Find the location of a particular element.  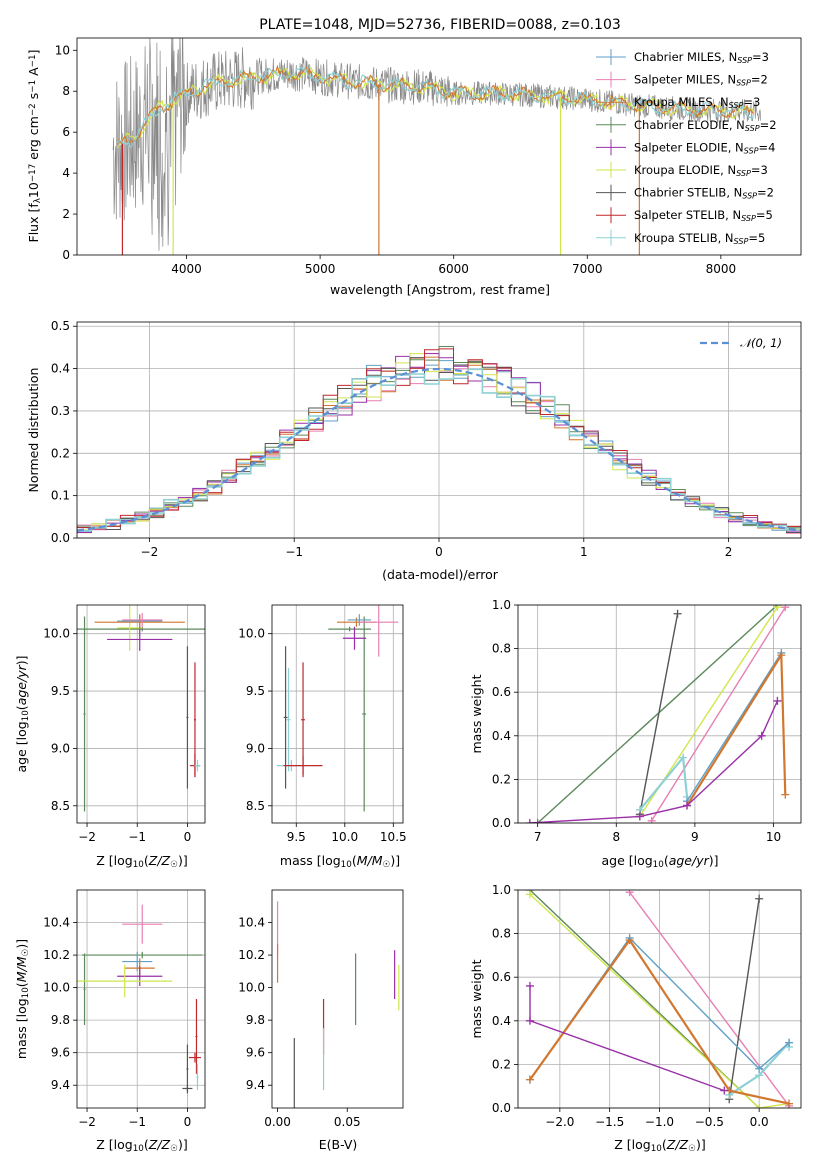

x-tick-label: 0.00 is located at coordinates (277, 1122).